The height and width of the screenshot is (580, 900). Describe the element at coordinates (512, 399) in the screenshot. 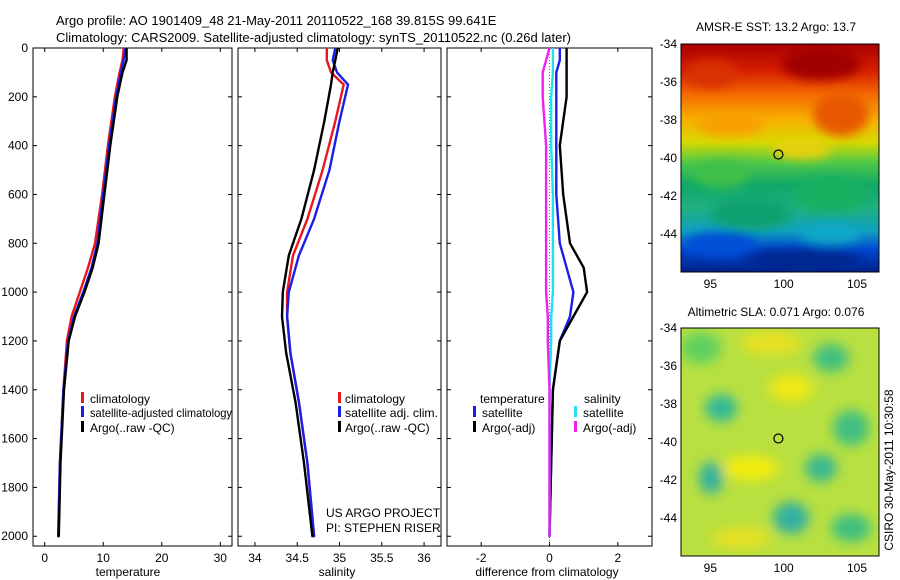

I see `legend-group-temperature: temperature` at that location.